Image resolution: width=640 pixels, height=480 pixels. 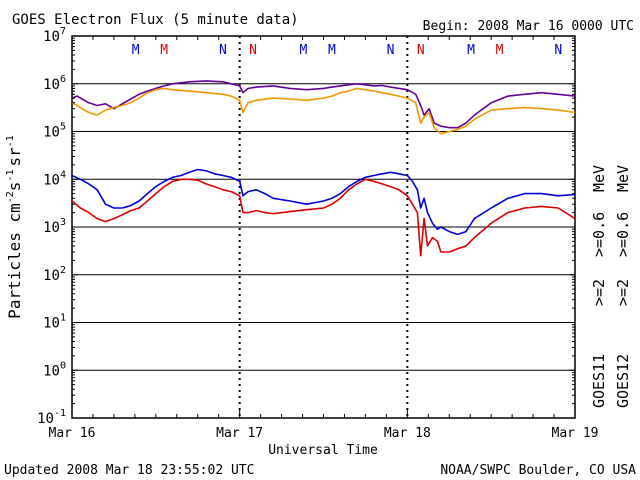 What do you see at coordinates (239, 433) in the screenshot?
I see `x-tick-label-1: Mar 17` at bounding box center [239, 433].